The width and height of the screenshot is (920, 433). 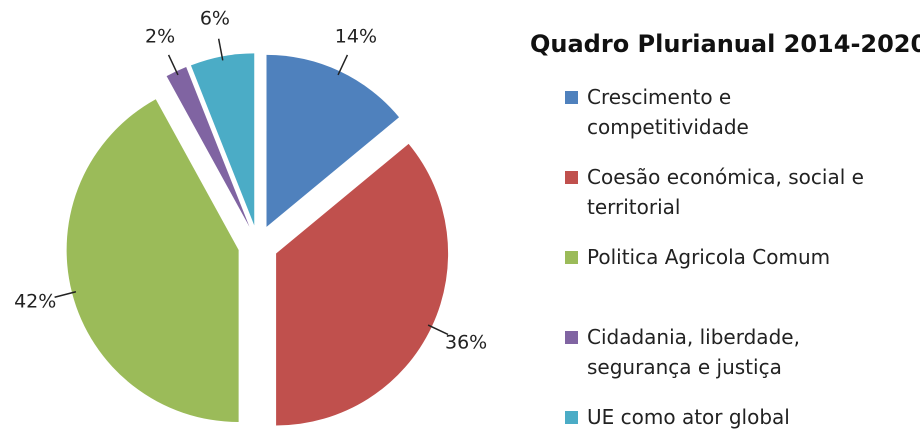 I want to click on legend-entry: UE como ator global, so click(x=726, y=417).